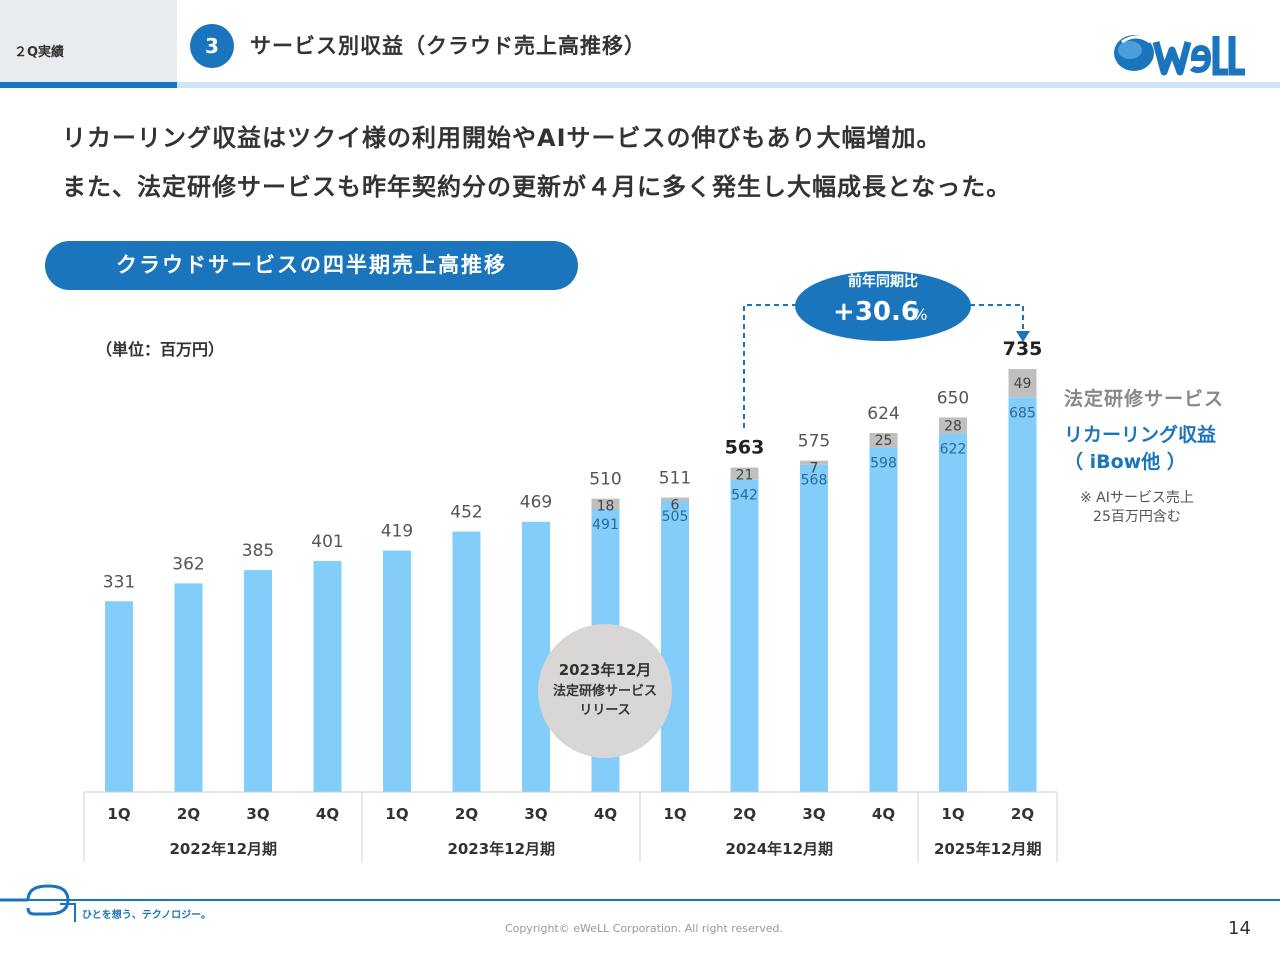 This screenshot has height=960, width=1280. What do you see at coordinates (919, 314) in the screenshot?
I see `yoy-suffix: %` at bounding box center [919, 314].